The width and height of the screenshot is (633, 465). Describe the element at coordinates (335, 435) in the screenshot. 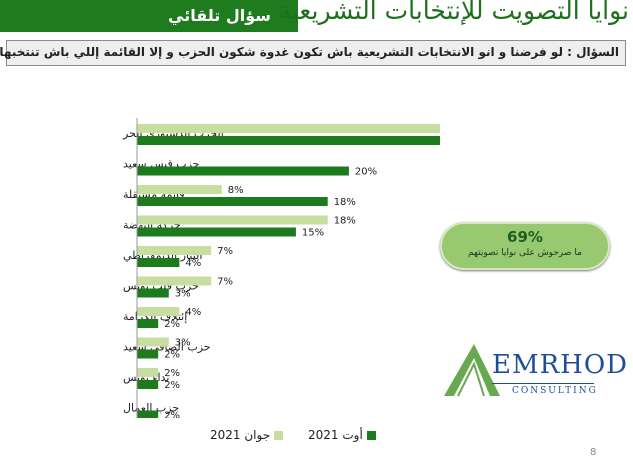

I see `legend-label-august: أوت 2021` at that location.